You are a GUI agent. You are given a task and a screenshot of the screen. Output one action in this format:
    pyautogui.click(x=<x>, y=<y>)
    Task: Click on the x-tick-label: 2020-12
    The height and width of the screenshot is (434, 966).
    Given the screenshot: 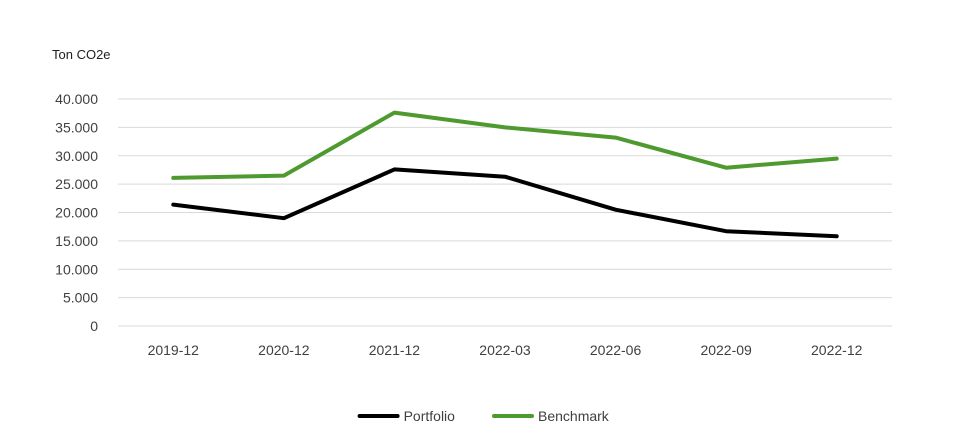 What is the action you would take?
    pyautogui.click(x=284, y=350)
    